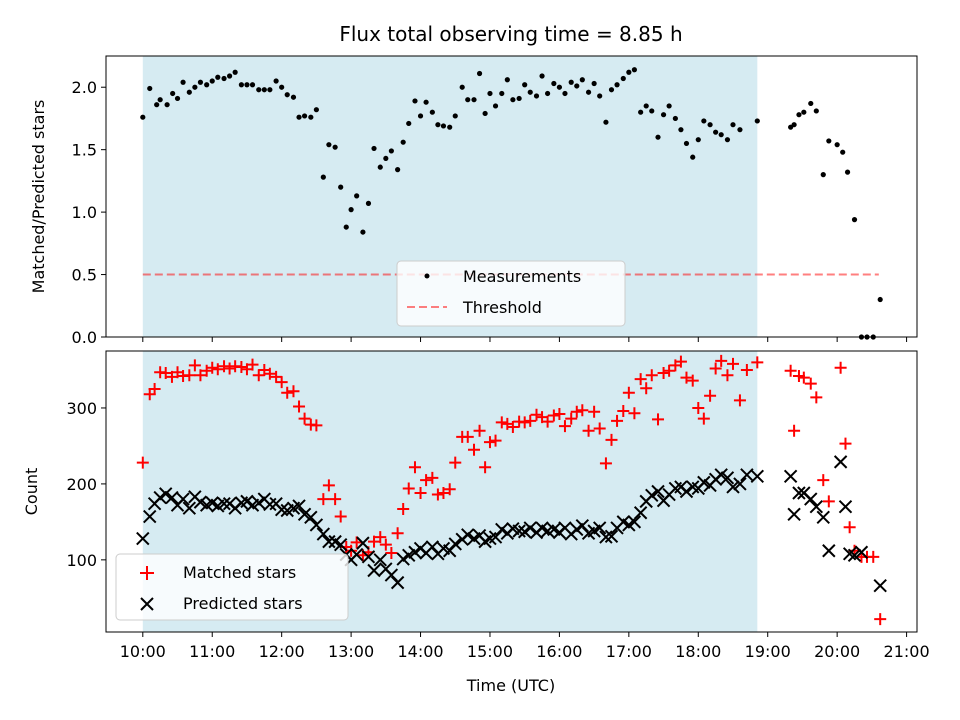 The image size is (960, 720). What do you see at coordinates (490, 651) in the screenshot?
I see `x-tick-label: 15:00` at bounding box center [490, 651].